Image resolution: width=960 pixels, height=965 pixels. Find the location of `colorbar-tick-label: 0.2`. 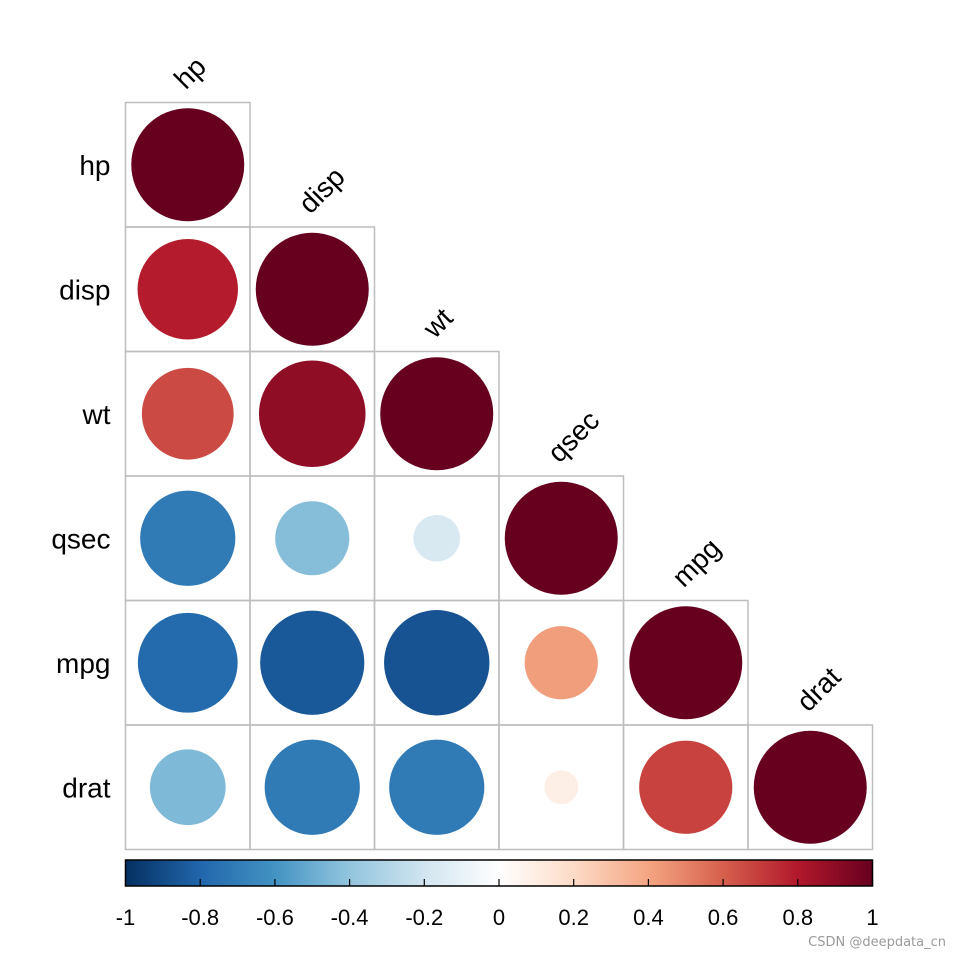

colorbar-tick-label: 0.2 is located at coordinates (573, 917).